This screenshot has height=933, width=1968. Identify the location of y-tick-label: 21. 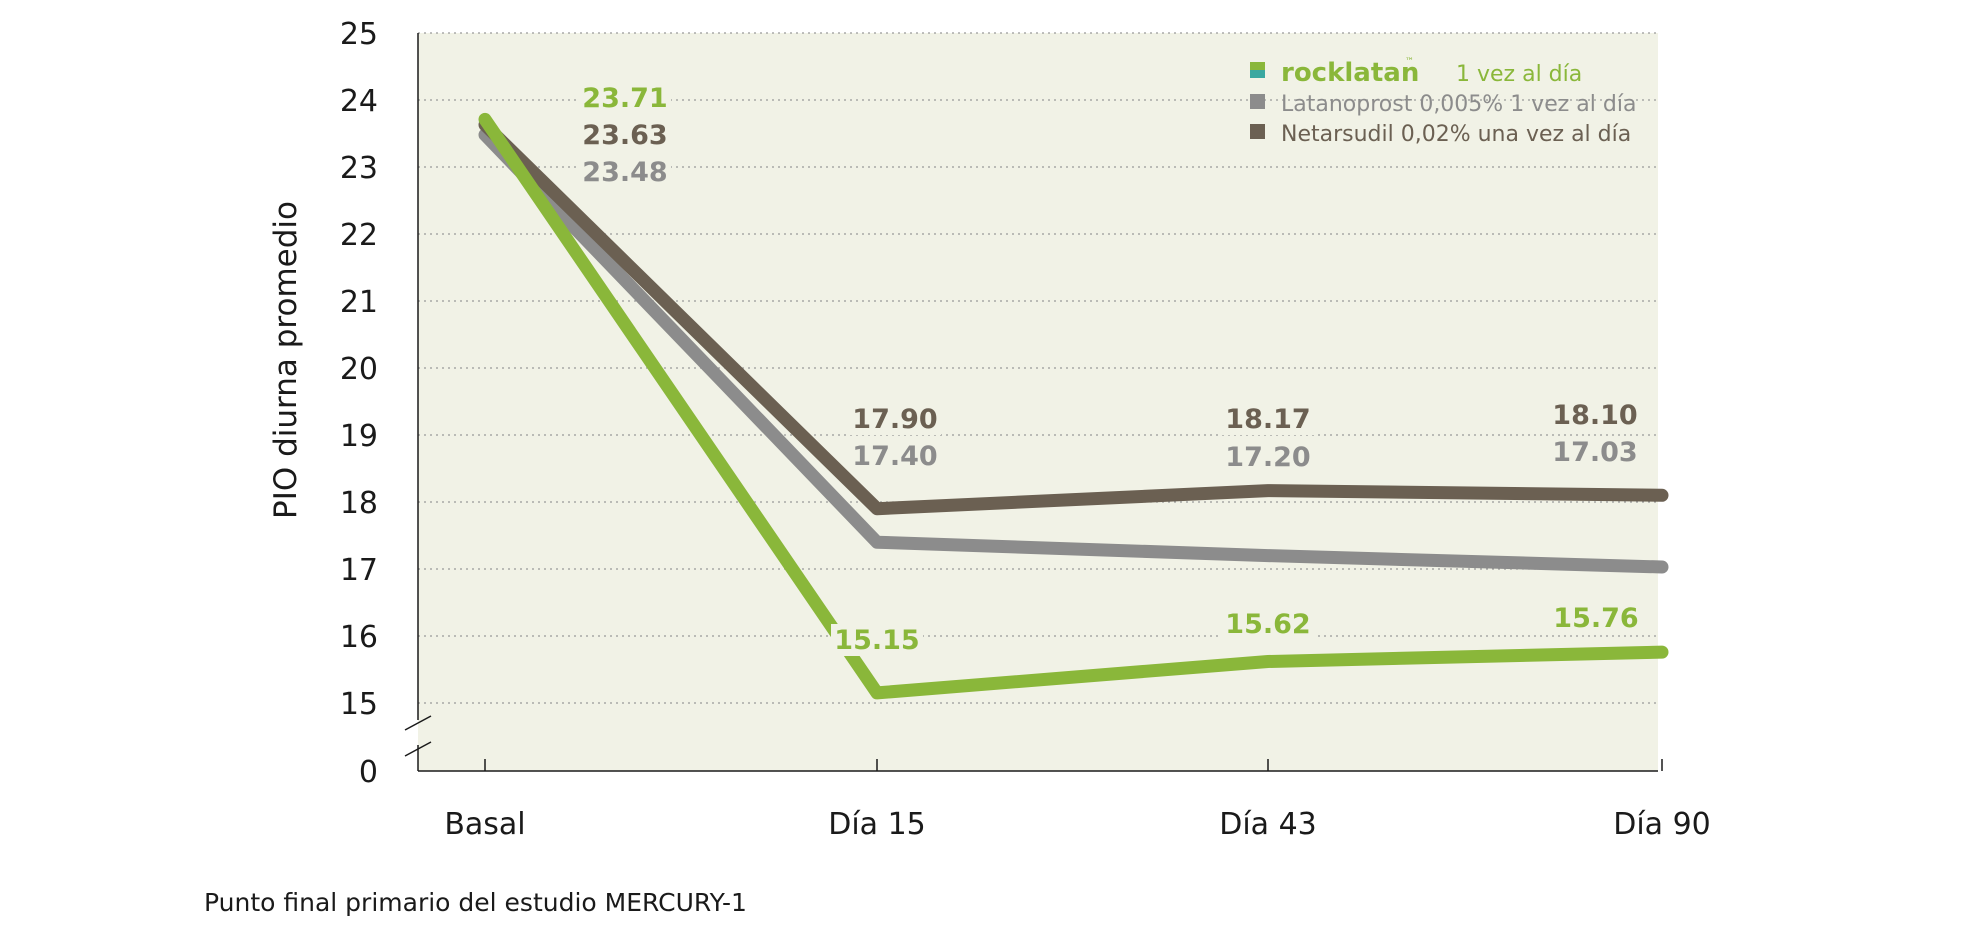
(359, 302).